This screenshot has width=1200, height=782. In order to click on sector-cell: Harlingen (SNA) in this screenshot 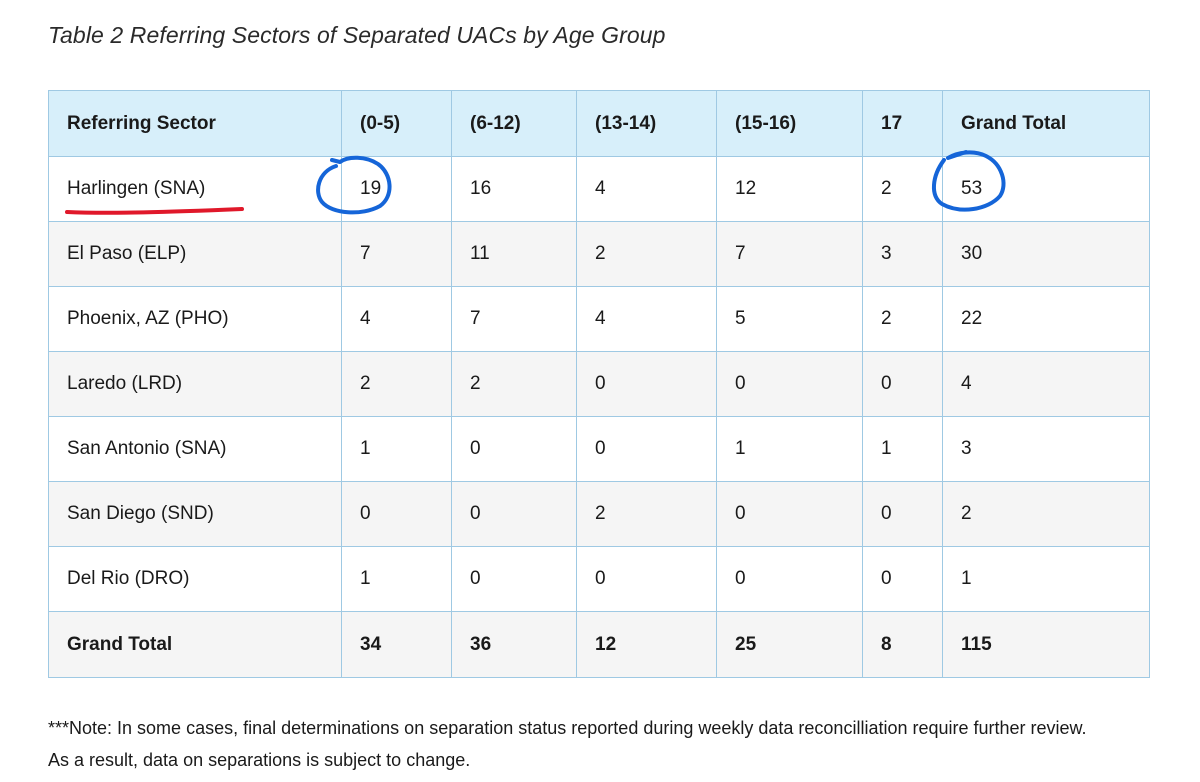, I will do `click(195, 189)`.